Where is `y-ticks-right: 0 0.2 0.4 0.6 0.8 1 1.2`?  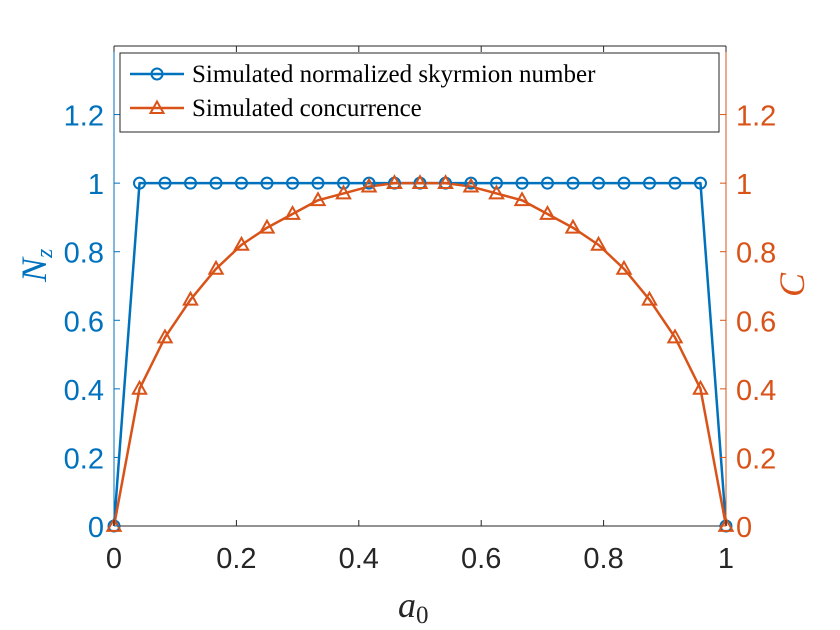 y-ticks-right: 0 0.2 0.4 0.6 0.8 1 1.2 is located at coordinates (748, 322).